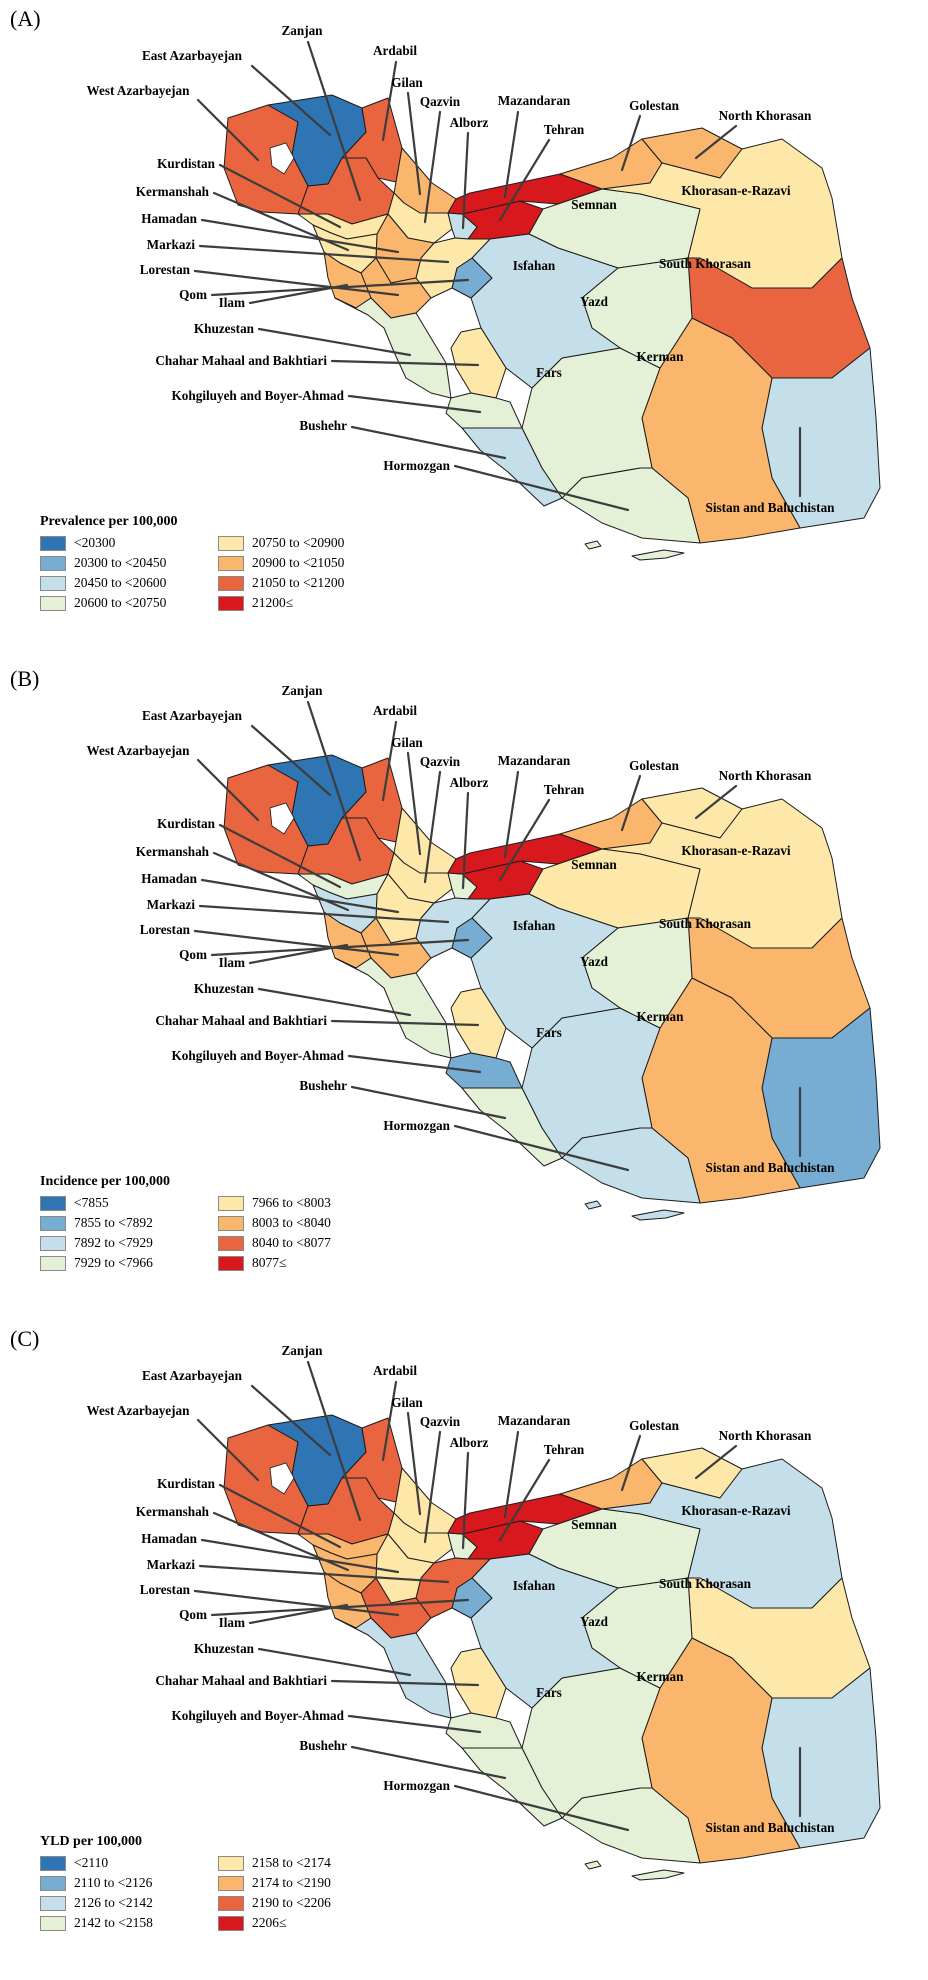 The image size is (928, 1980). What do you see at coordinates (120, 602) in the screenshot?
I see `legend-label: 20600 to <20750` at bounding box center [120, 602].